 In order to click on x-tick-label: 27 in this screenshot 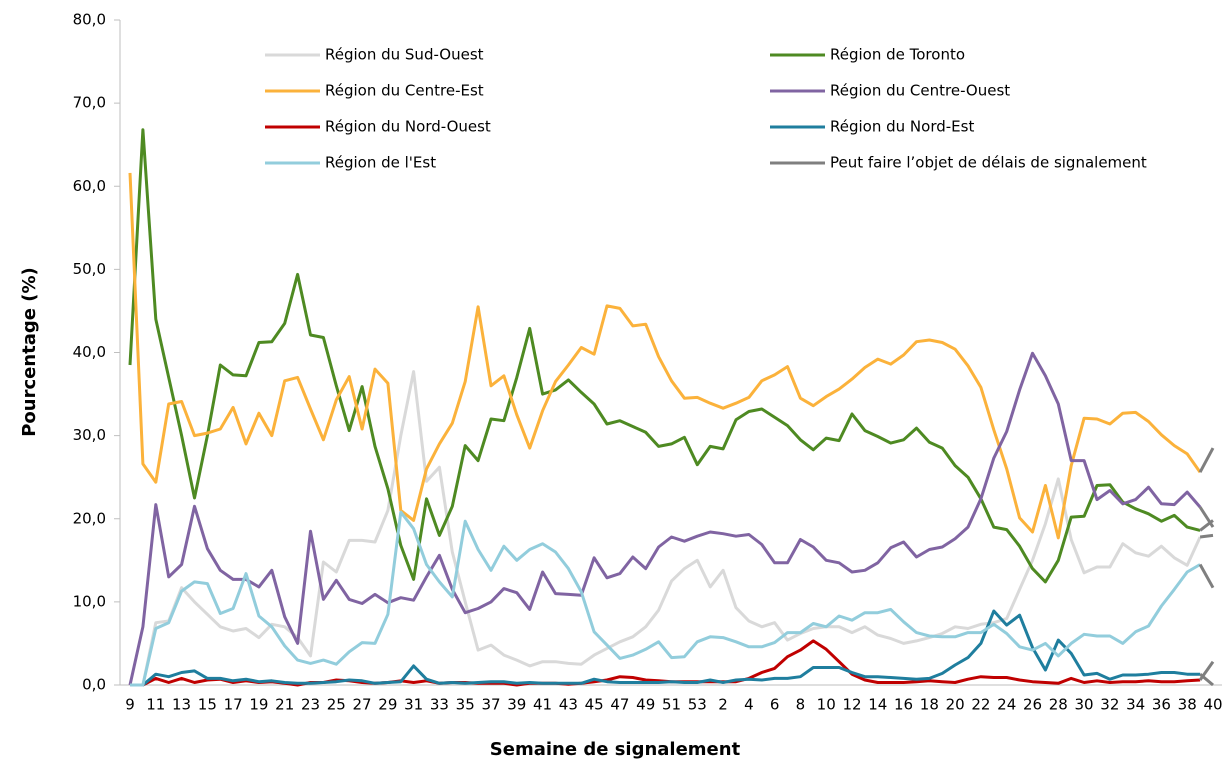, I will do `click(362, 705)`.